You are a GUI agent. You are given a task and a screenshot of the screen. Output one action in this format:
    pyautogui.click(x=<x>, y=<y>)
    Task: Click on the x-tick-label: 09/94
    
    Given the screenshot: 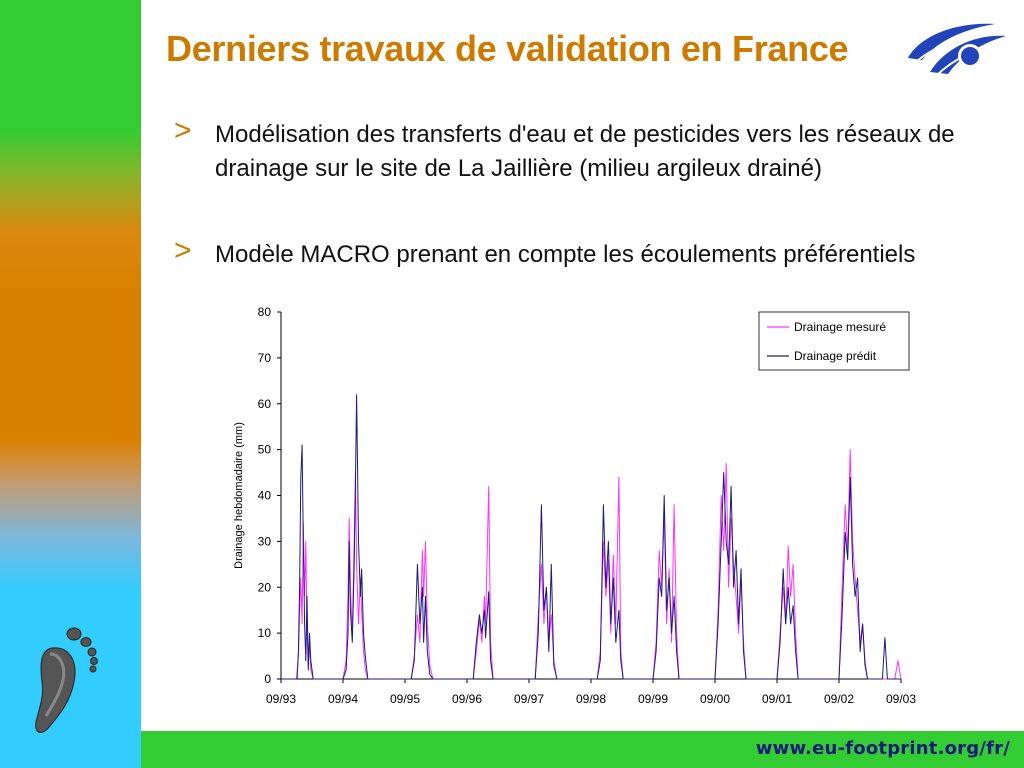 What is the action you would take?
    pyautogui.click(x=343, y=699)
    